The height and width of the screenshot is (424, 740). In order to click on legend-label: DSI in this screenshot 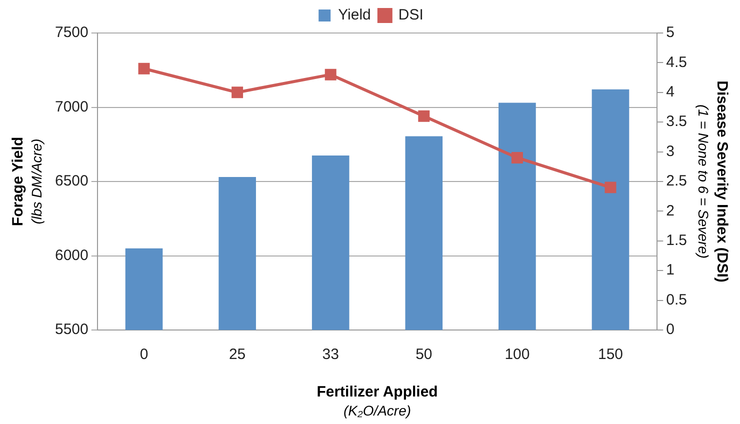, I will do `click(411, 15)`.